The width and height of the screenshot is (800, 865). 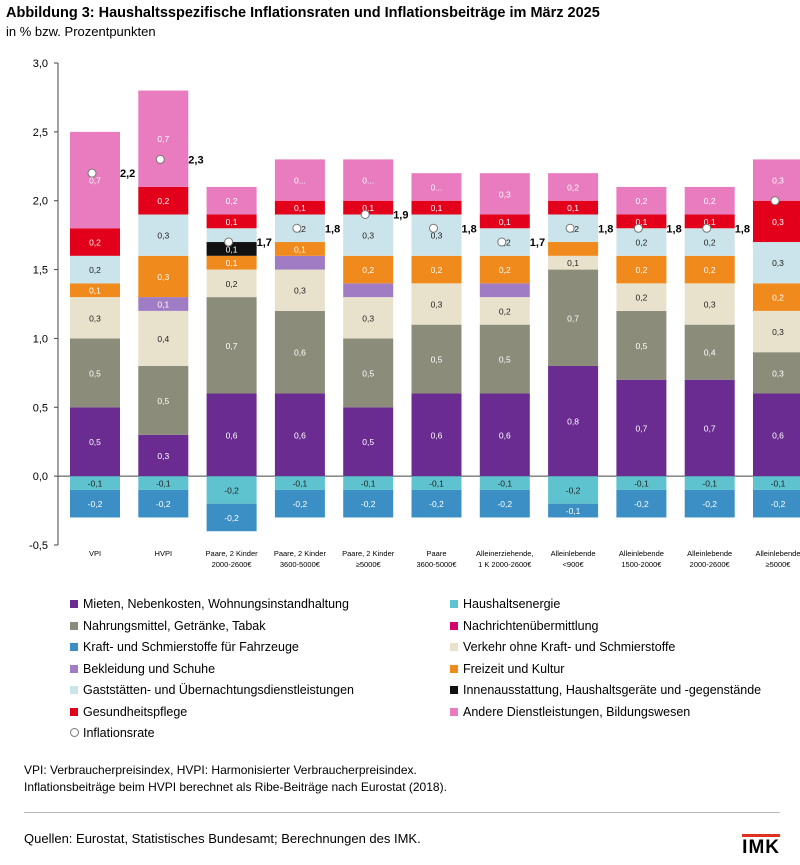 What do you see at coordinates (454, 625) in the screenshot?
I see `legend-swatch-nachrichten` at bounding box center [454, 625].